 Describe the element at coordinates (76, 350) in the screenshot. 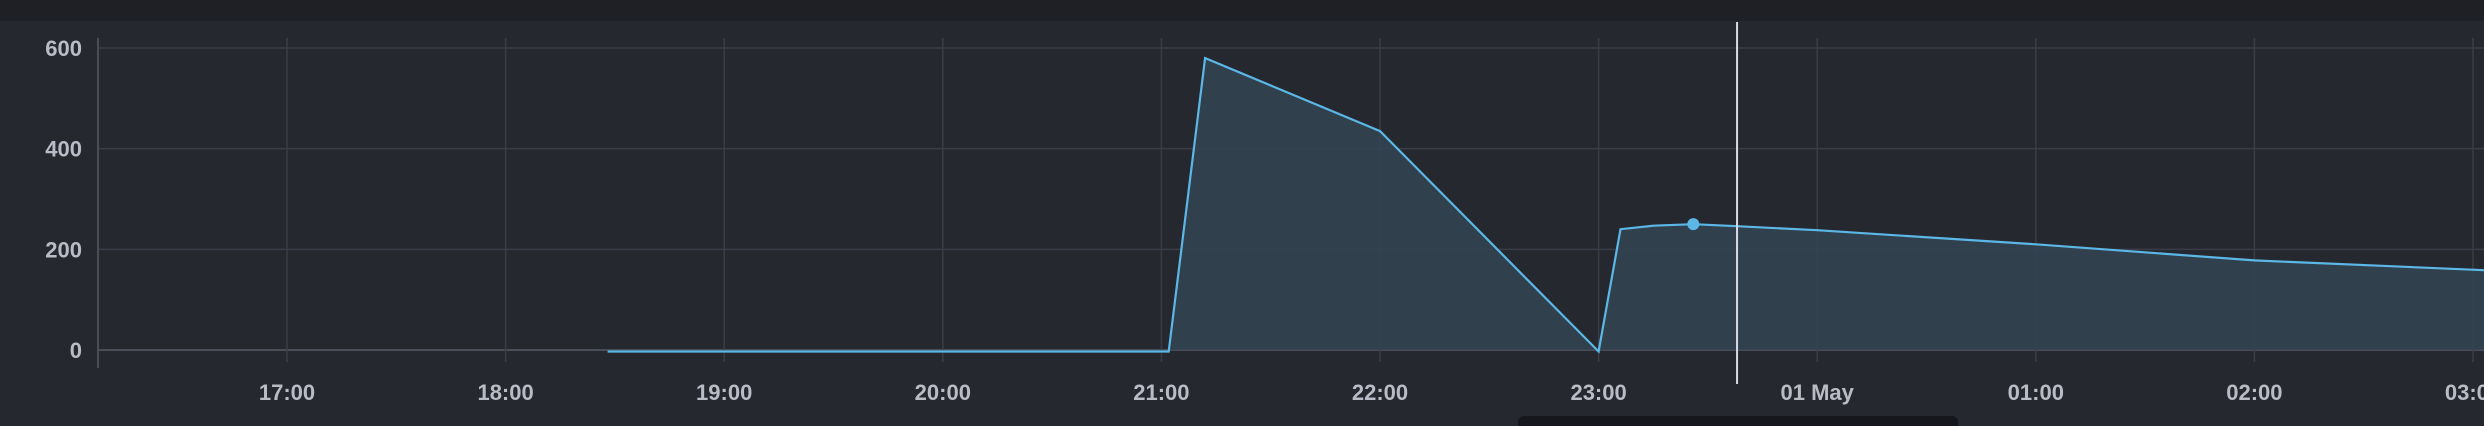

I see `y-tick-label: 0` at that location.